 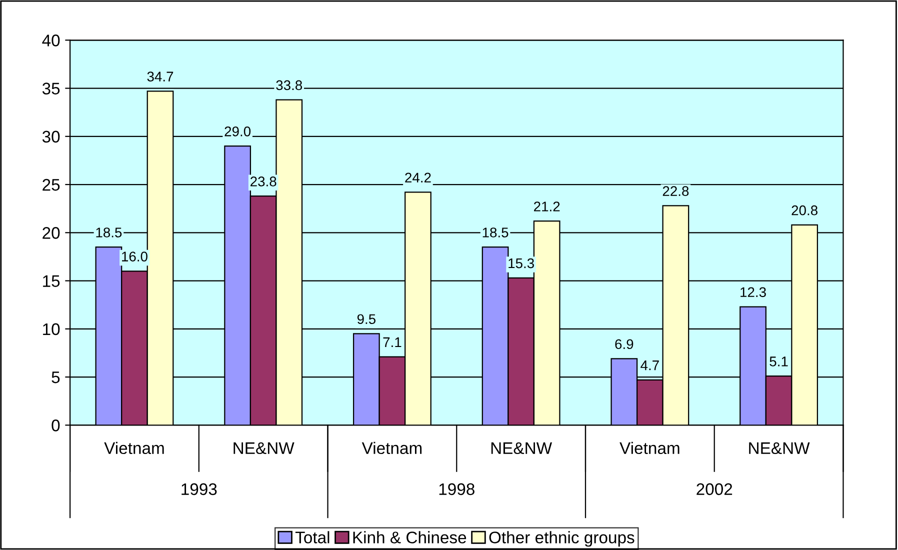 I want to click on text: 1998, so click(x=456, y=489).